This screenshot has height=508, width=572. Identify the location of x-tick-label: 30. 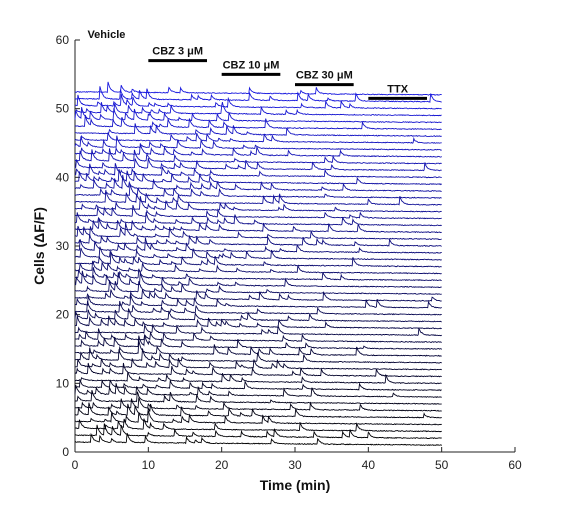
(295, 465).